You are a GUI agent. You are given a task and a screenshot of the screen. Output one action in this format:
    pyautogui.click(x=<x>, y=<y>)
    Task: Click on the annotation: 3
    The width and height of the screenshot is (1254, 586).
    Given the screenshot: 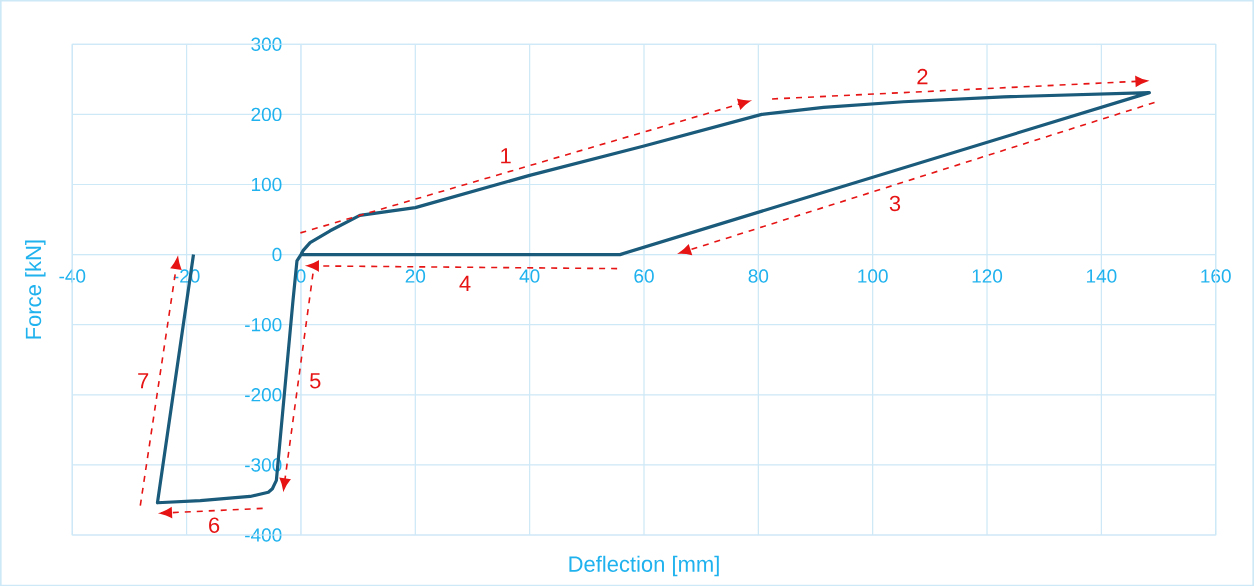 What is the action you would take?
    pyautogui.click(x=895, y=203)
    